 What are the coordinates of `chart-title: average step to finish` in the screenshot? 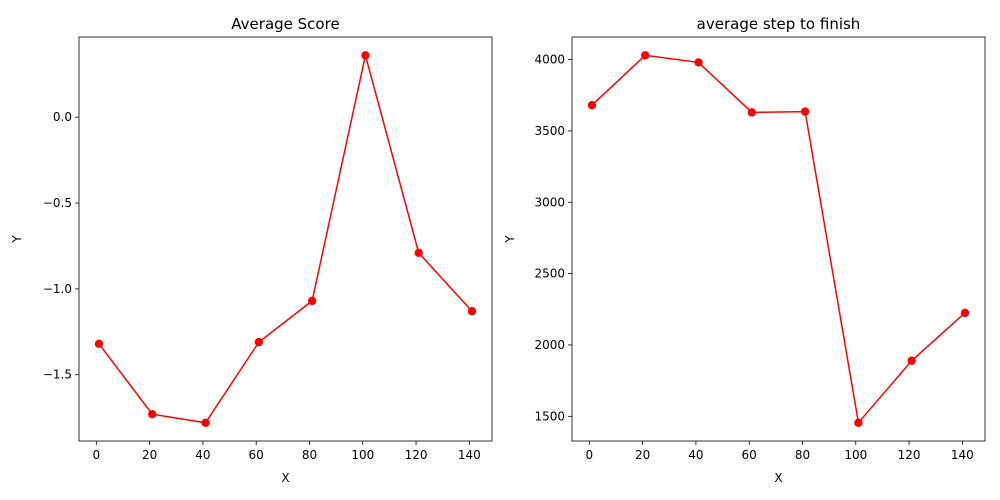 It's located at (779, 24).